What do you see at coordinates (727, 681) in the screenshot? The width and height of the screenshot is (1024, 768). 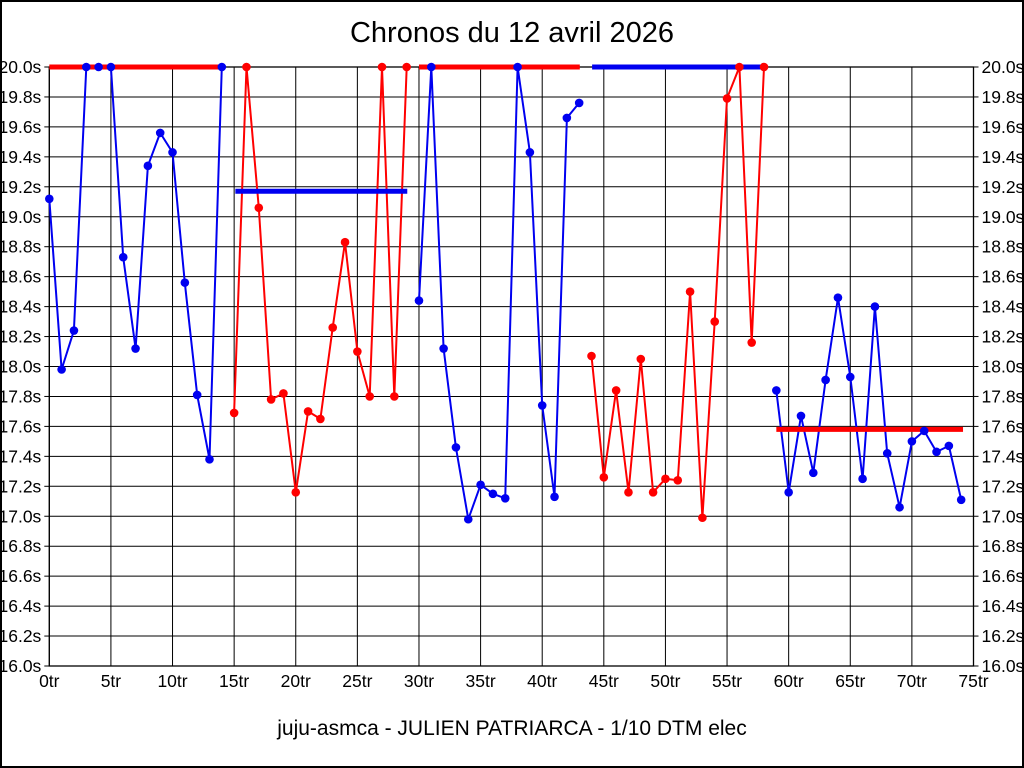 I see `x-tick-label: 55tr` at bounding box center [727, 681].